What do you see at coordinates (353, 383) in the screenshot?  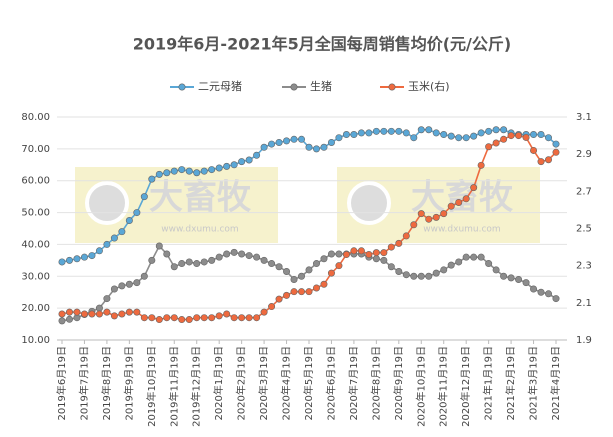 I see `x-tick-label: 2020年7月19日` at bounding box center [353, 383].